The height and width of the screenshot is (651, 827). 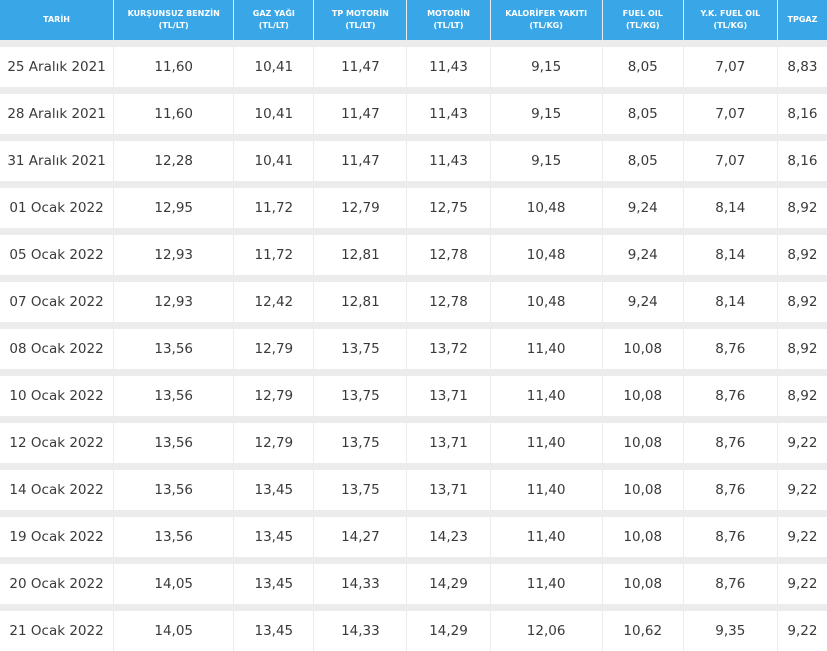 What do you see at coordinates (57, 63) in the screenshot?
I see `date-cell: 25 Aralık 2021` at bounding box center [57, 63].